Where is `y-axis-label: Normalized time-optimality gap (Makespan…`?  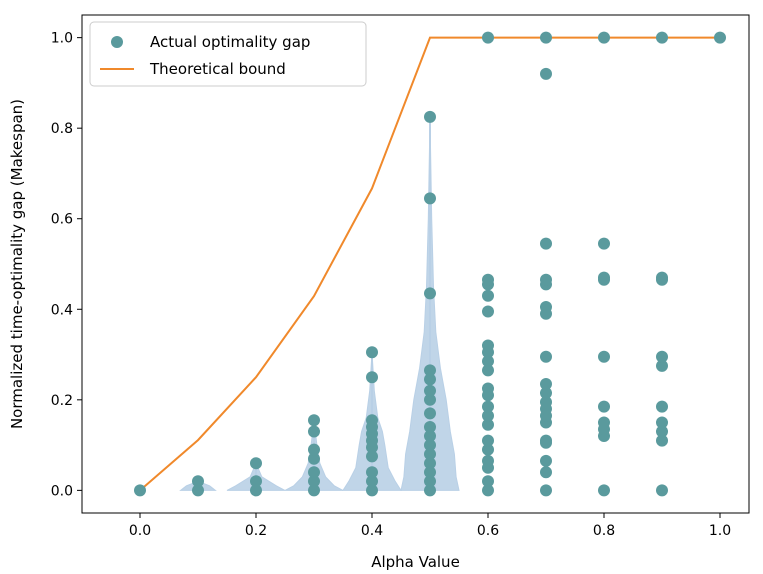 y-axis-label: Normalized time-optimality gap (Makespan… is located at coordinates (17, 264).